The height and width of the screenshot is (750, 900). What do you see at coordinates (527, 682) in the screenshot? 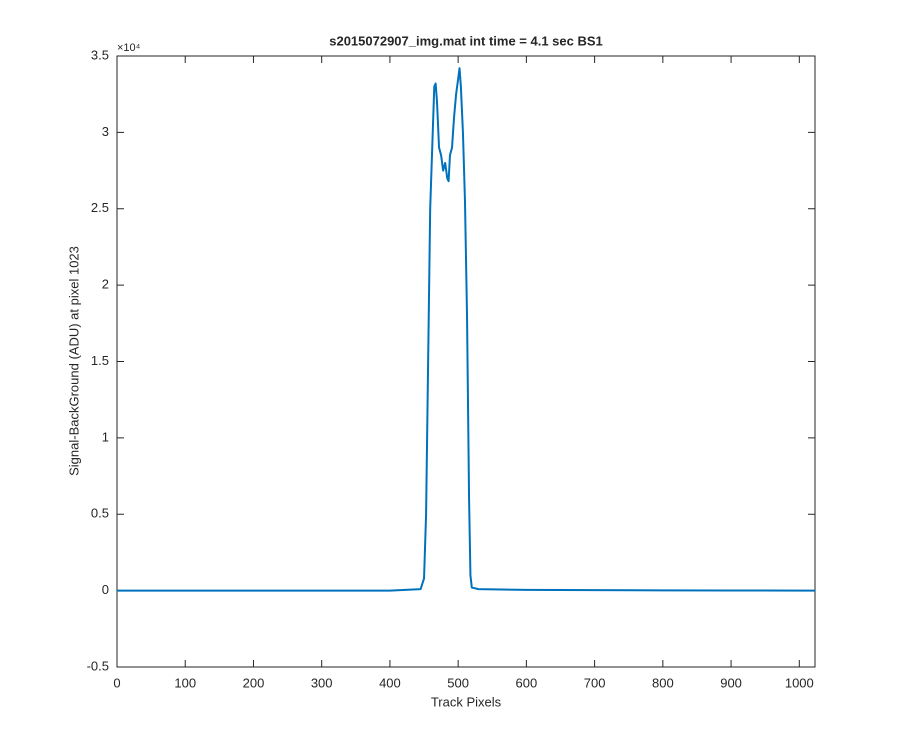
I see `x-tick-label: 600` at bounding box center [527, 682].